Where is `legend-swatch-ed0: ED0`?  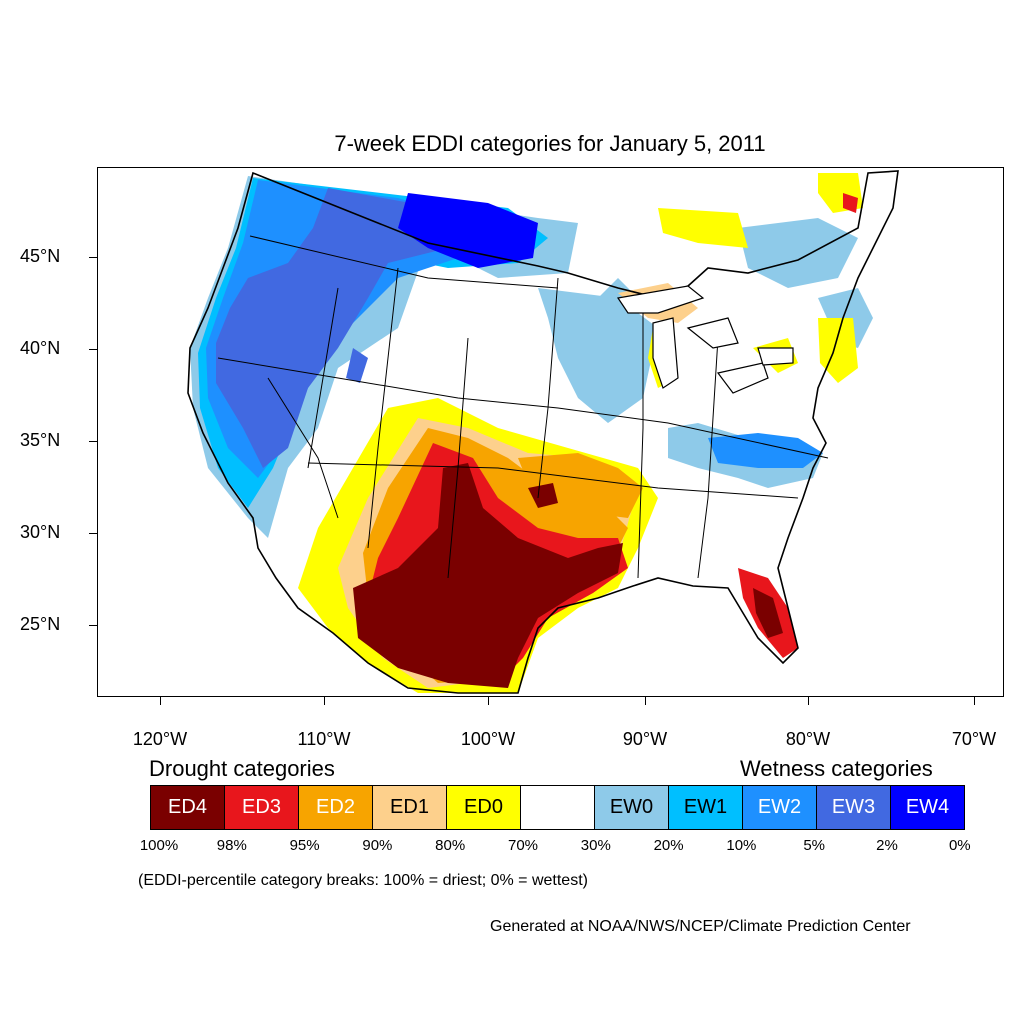
legend-swatch-ed0: ED0 is located at coordinates (483, 807).